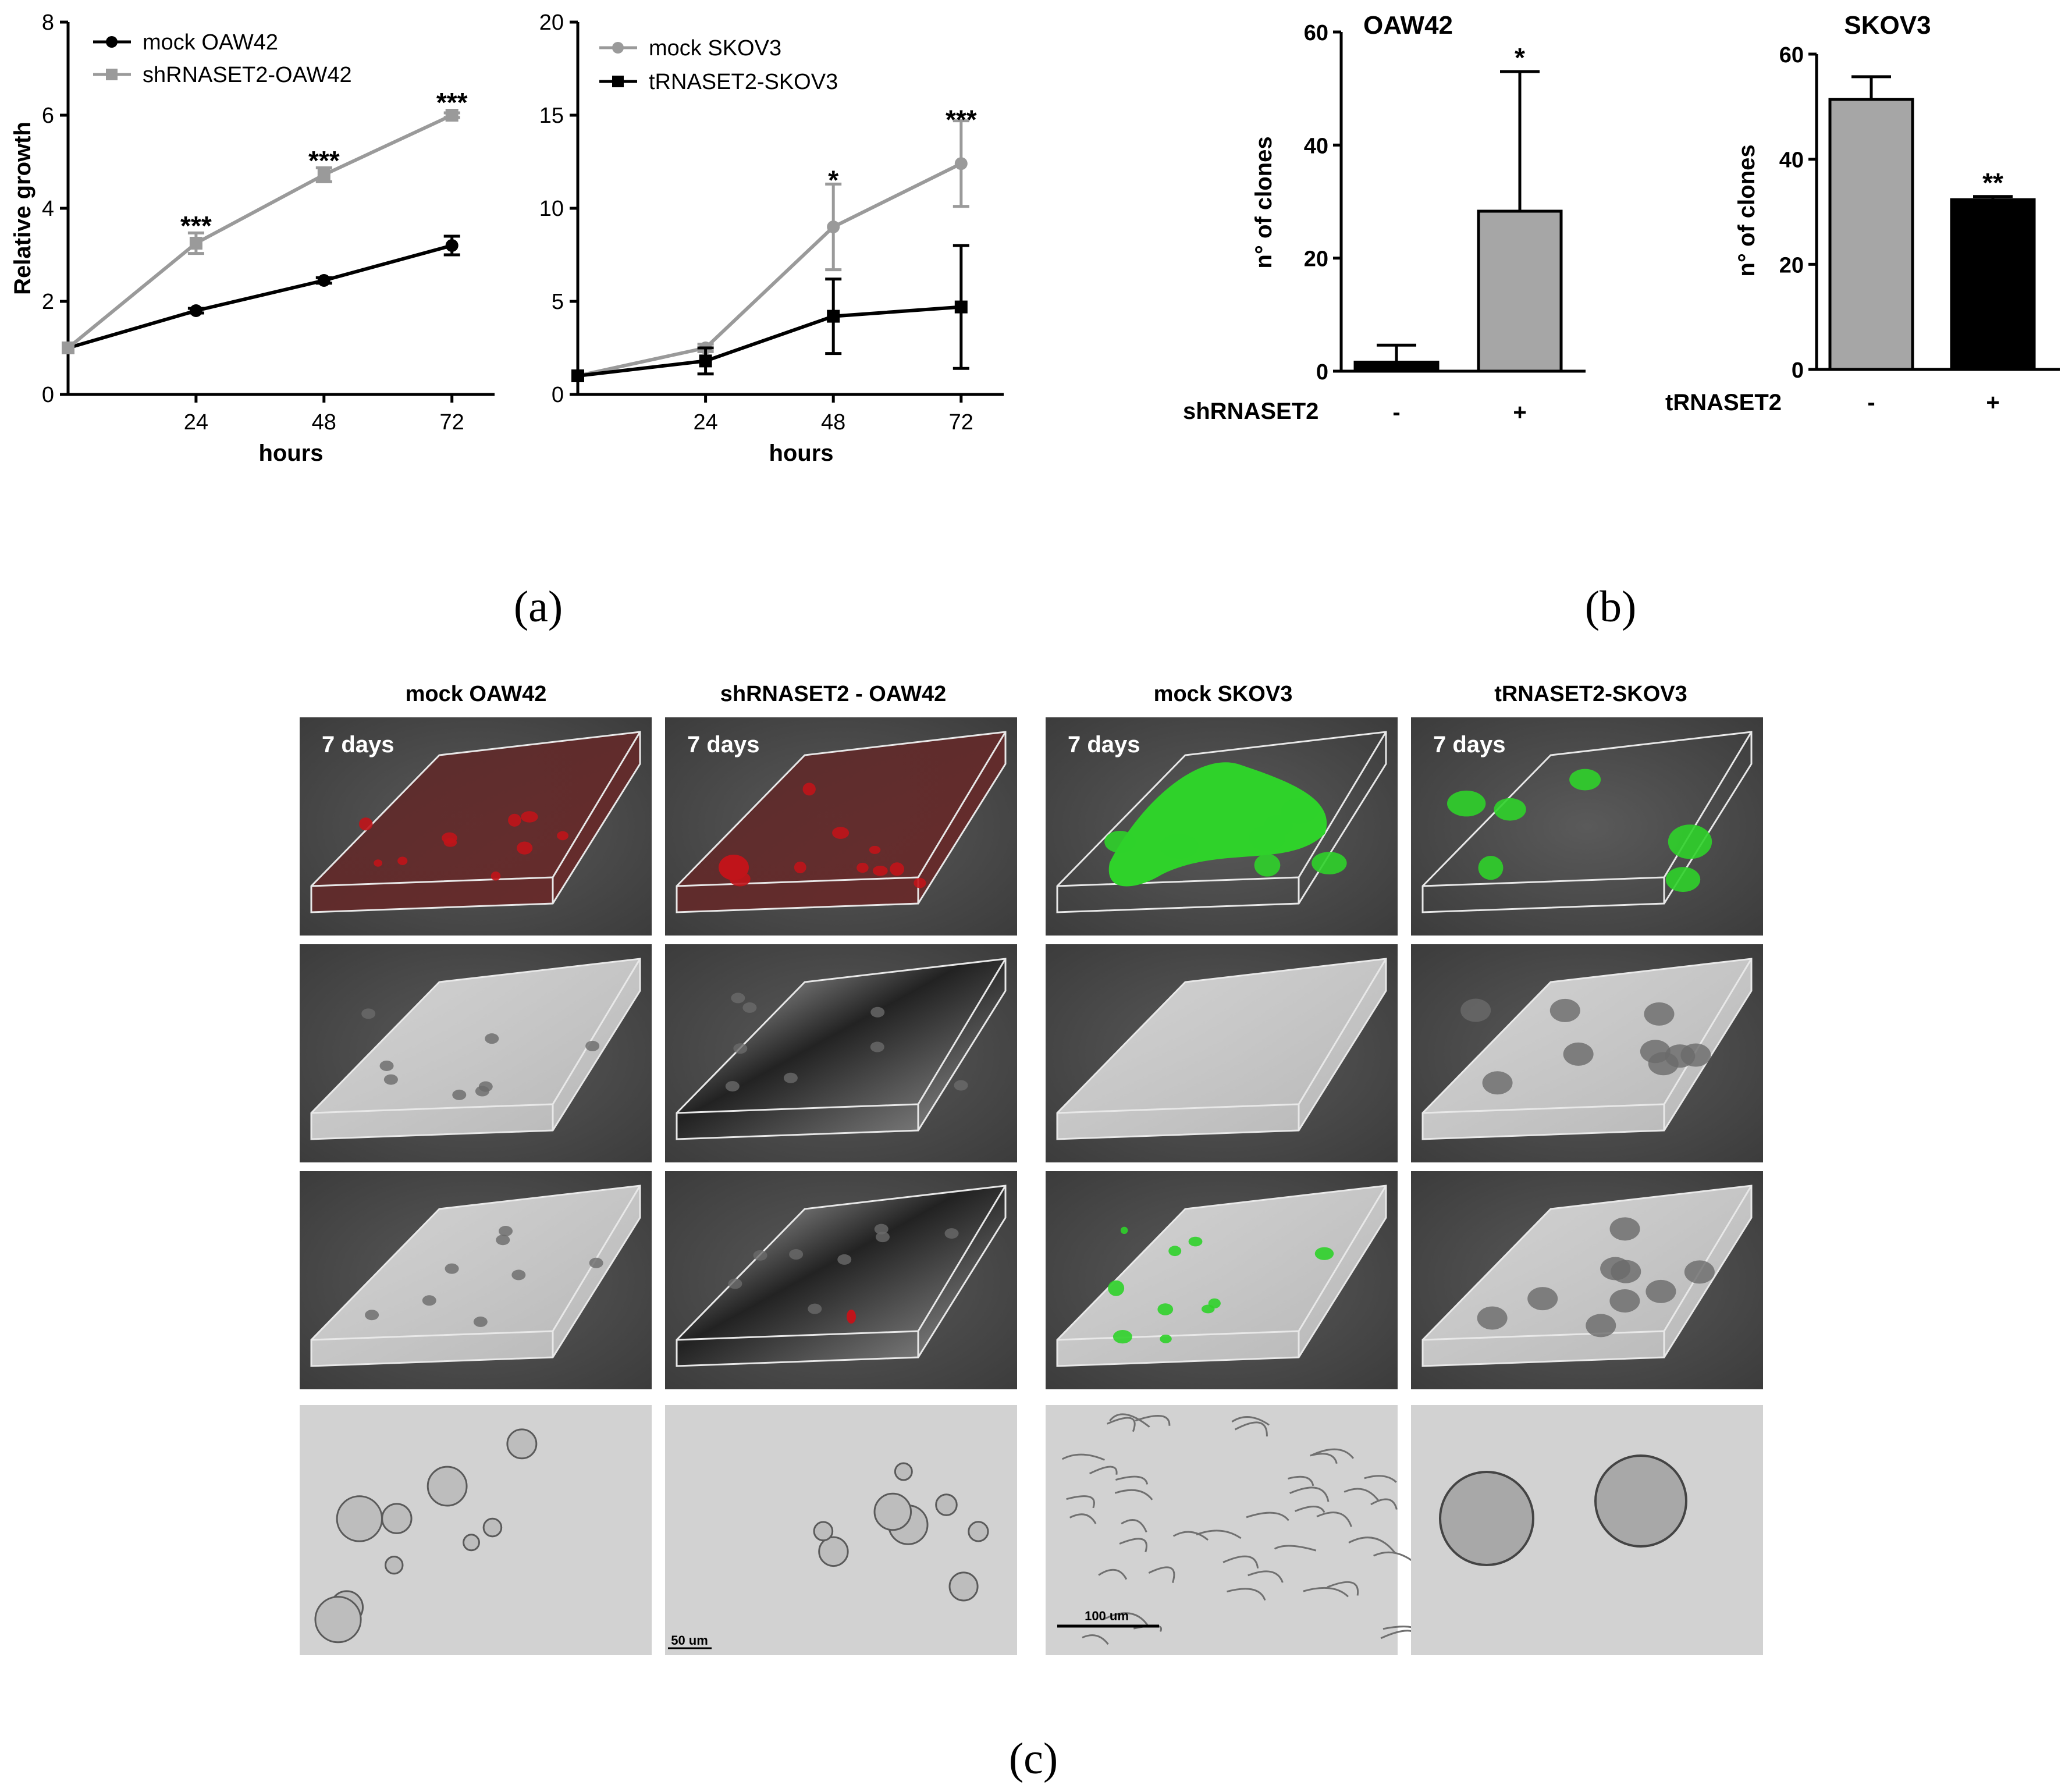  What do you see at coordinates (196, 423) in the screenshot?
I see `x-tick-label: 24` at bounding box center [196, 423].